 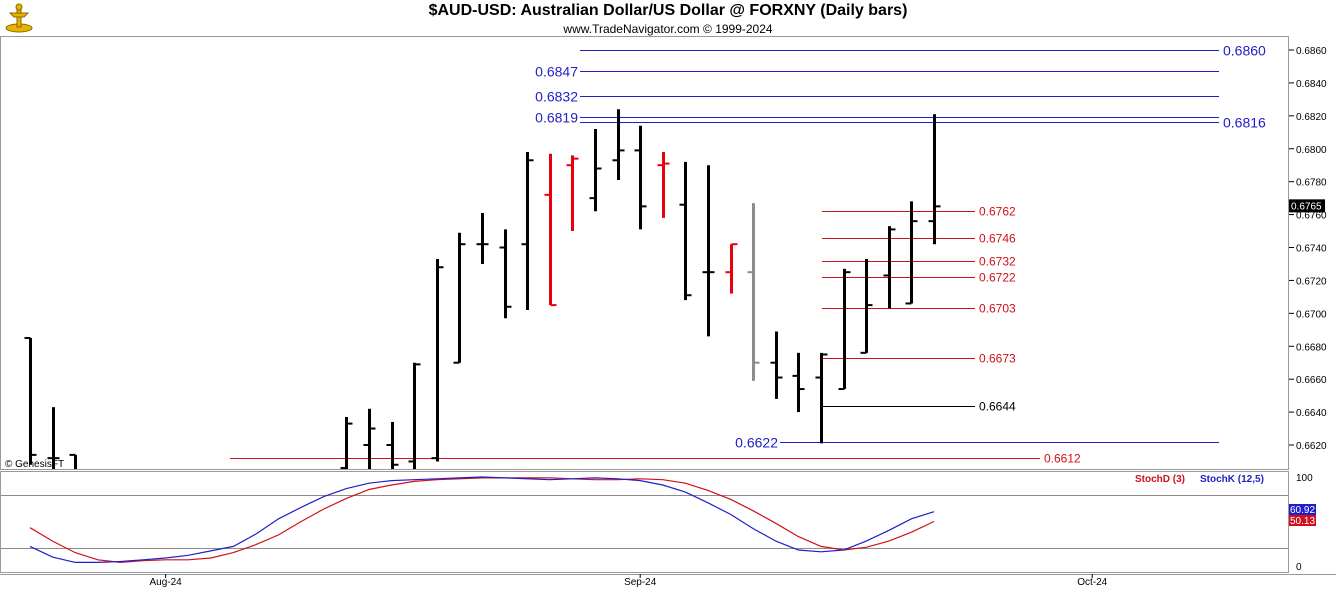 I want to click on stoch-line-stoch_d, so click(x=482, y=520).